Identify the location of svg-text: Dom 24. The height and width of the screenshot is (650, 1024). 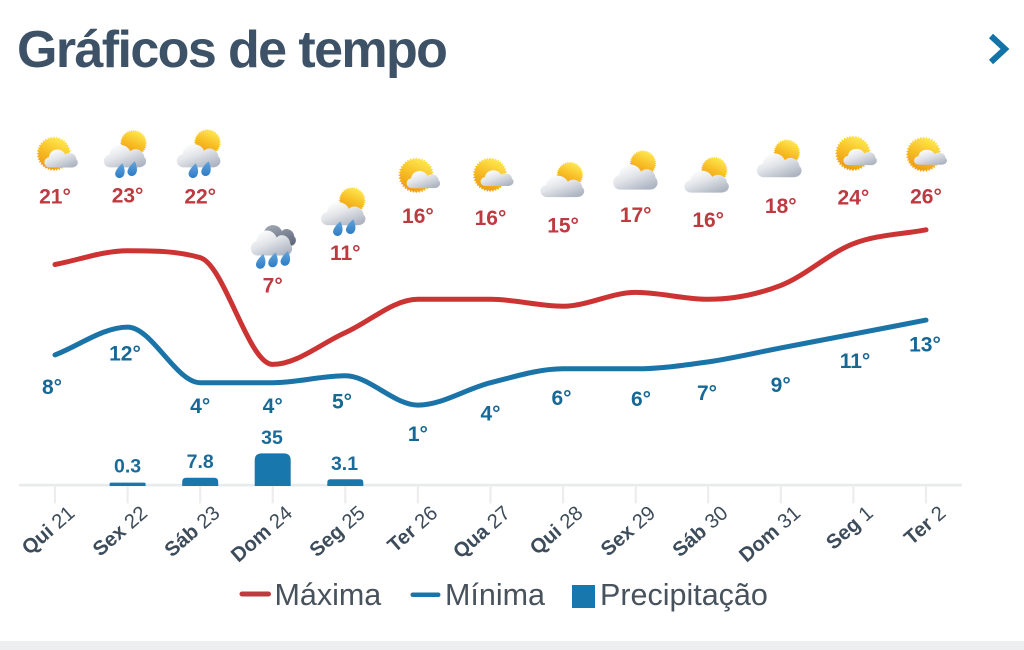
(262, 534).